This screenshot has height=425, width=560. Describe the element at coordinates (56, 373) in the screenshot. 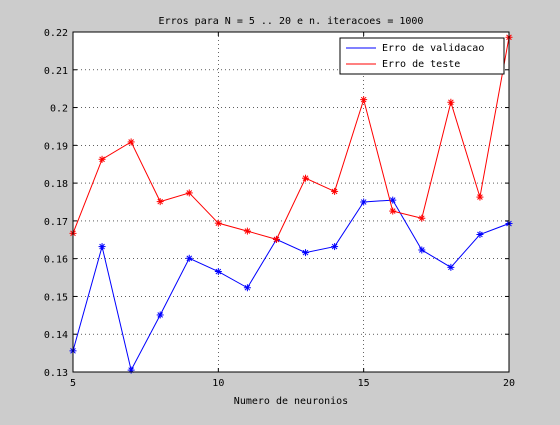

I see `y-tick-label: 0.13` at that location.